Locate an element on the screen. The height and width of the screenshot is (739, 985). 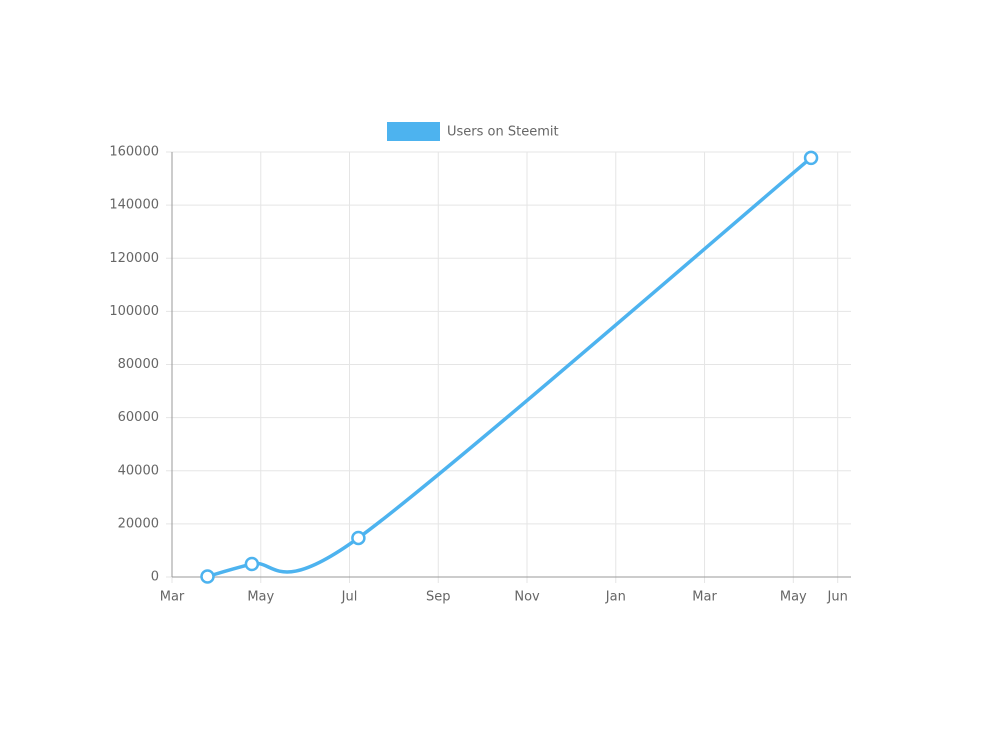
y-tick-label: 80000 is located at coordinates (138, 364).